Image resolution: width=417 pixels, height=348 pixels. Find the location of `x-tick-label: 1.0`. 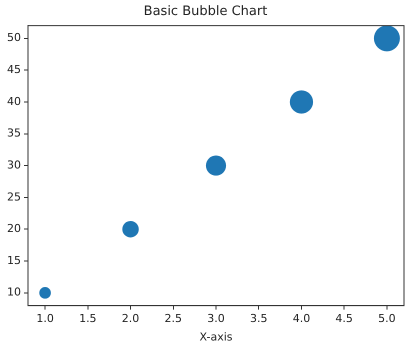

x-tick-label: 1.0 is located at coordinates (45, 319).